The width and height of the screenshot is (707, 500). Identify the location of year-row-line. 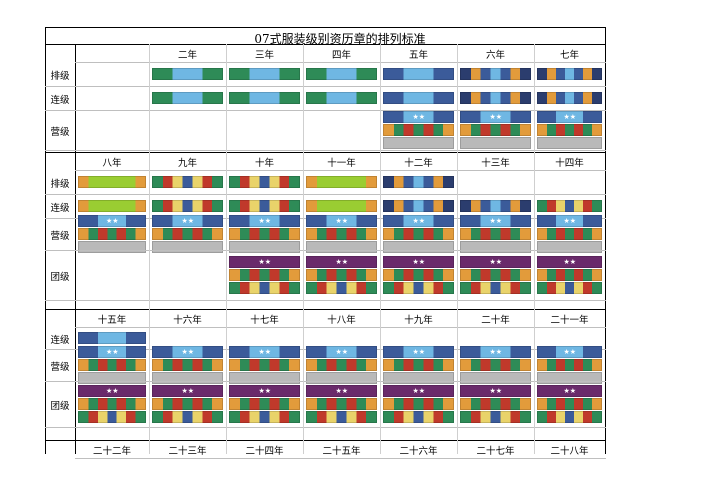
(340, 458).